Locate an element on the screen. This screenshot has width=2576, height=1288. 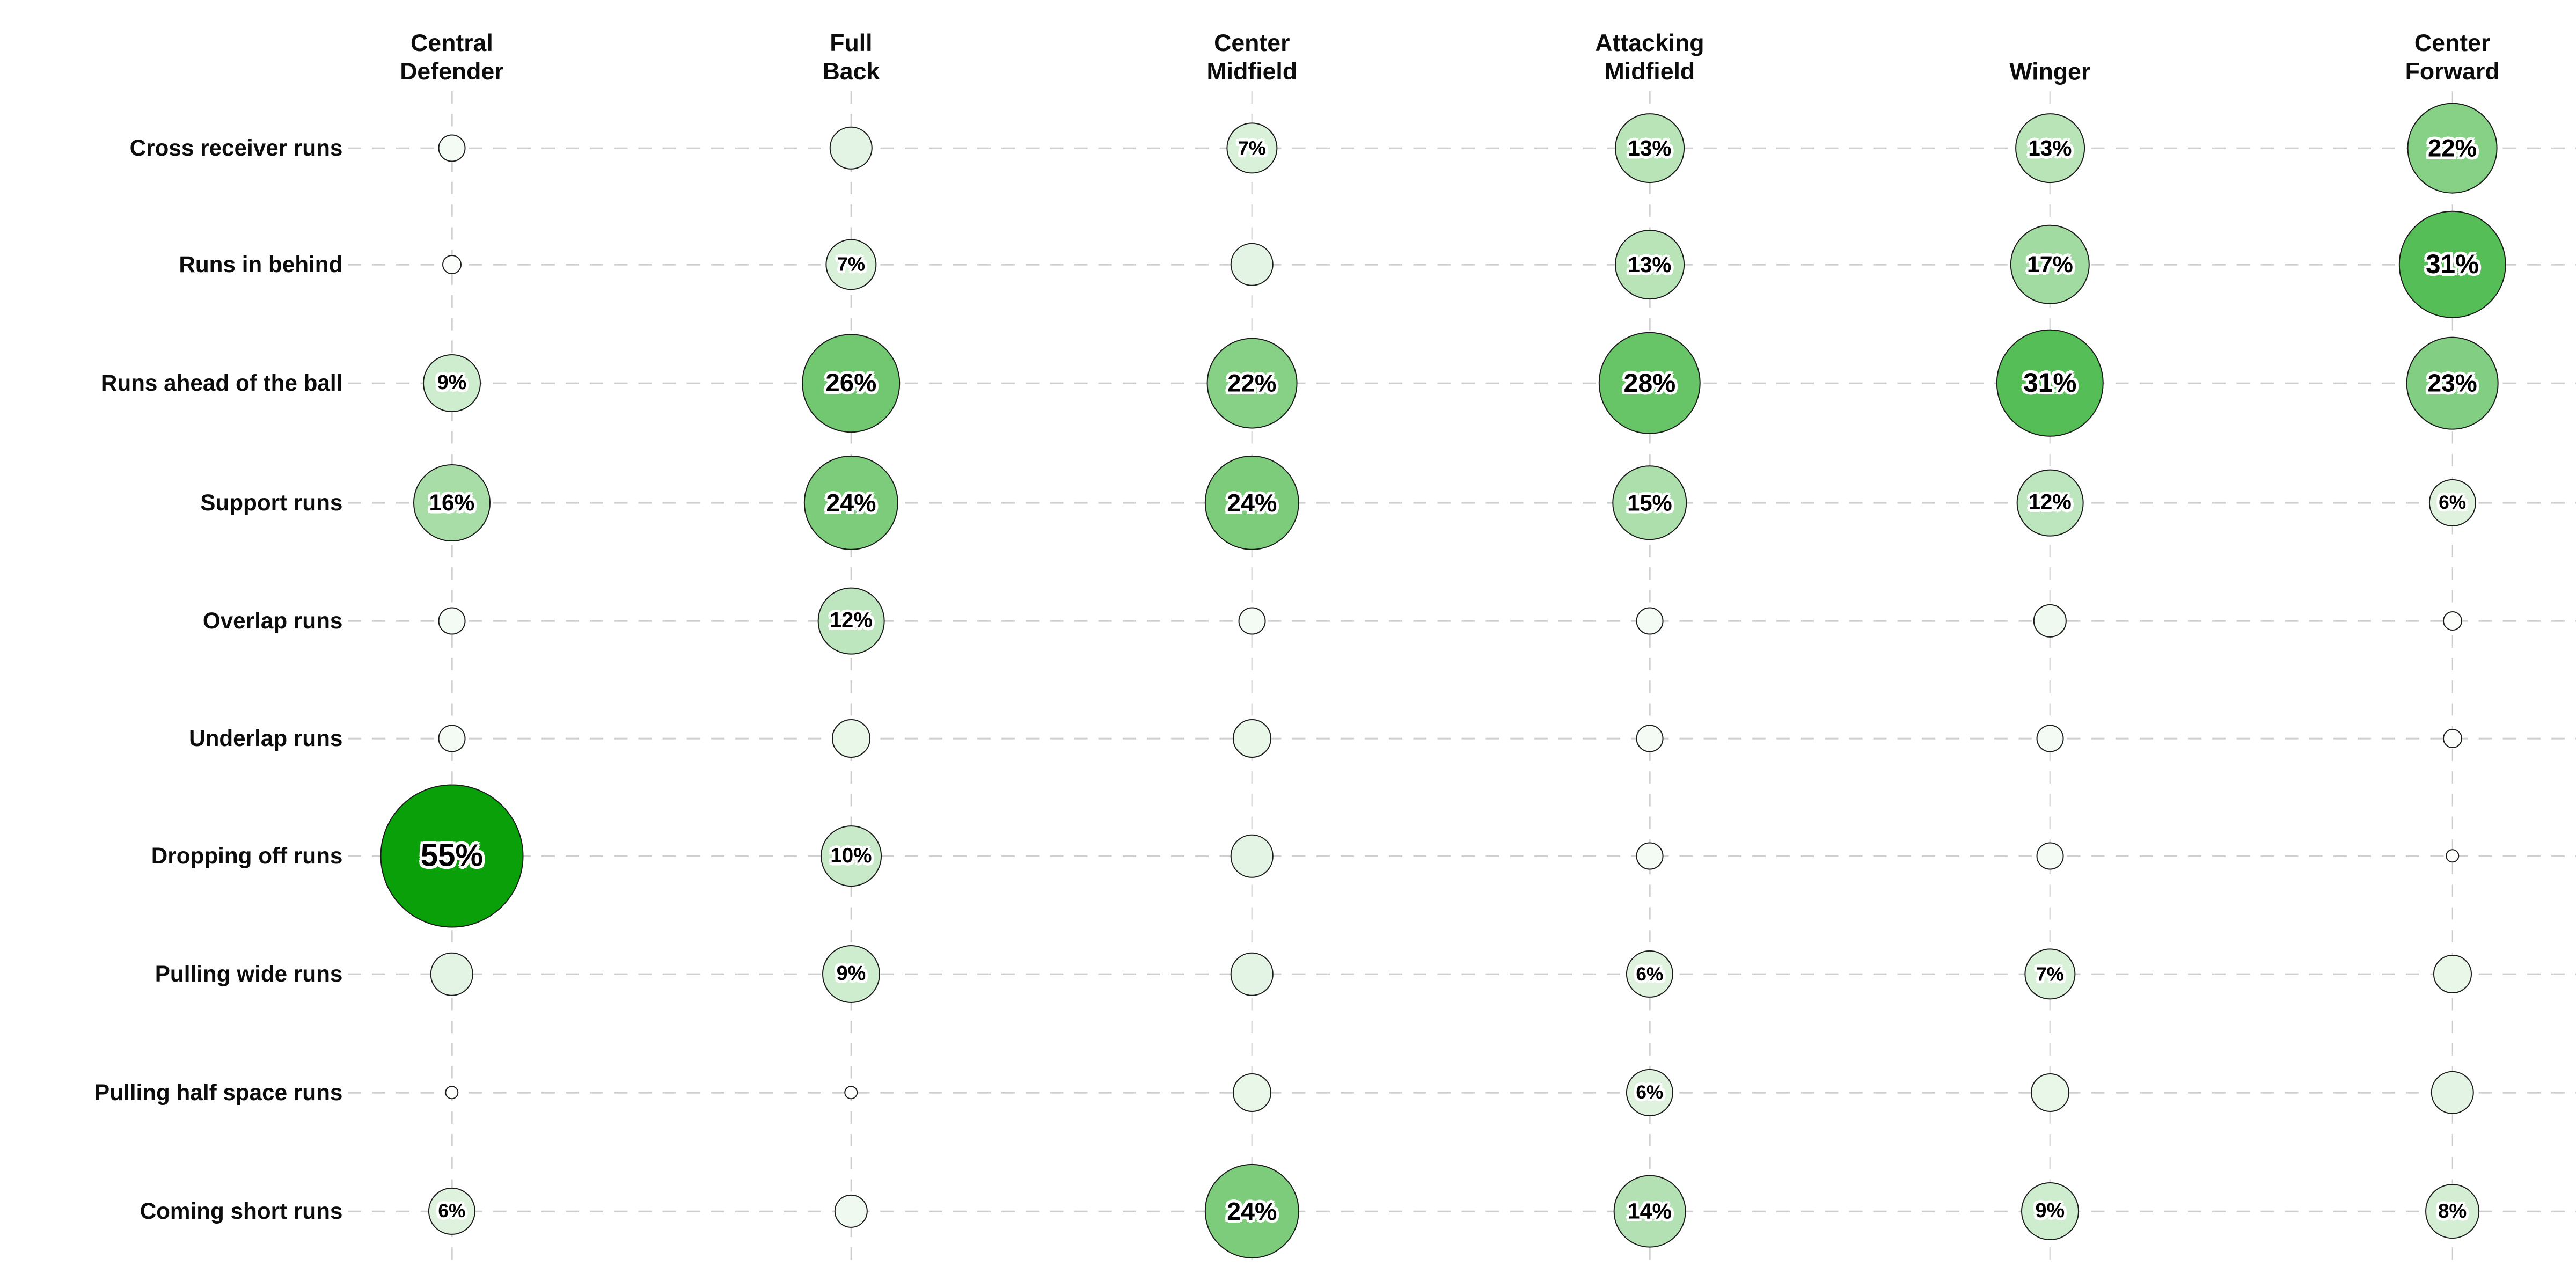
bubble-attacking-midfield-row4: 15% is located at coordinates (1649, 502).